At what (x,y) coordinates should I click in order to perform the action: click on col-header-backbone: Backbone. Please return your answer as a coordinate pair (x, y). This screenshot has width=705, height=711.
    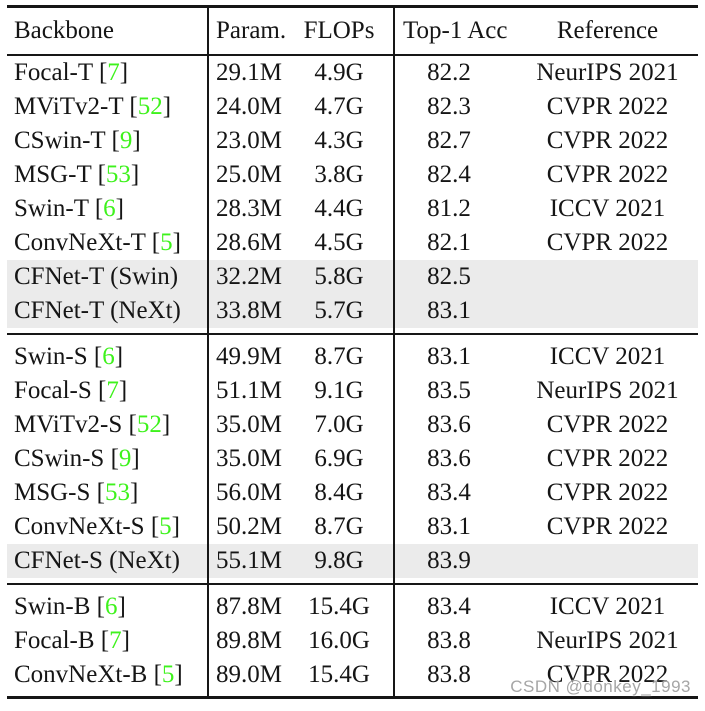
    Looking at the image, I should click on (64, 30).